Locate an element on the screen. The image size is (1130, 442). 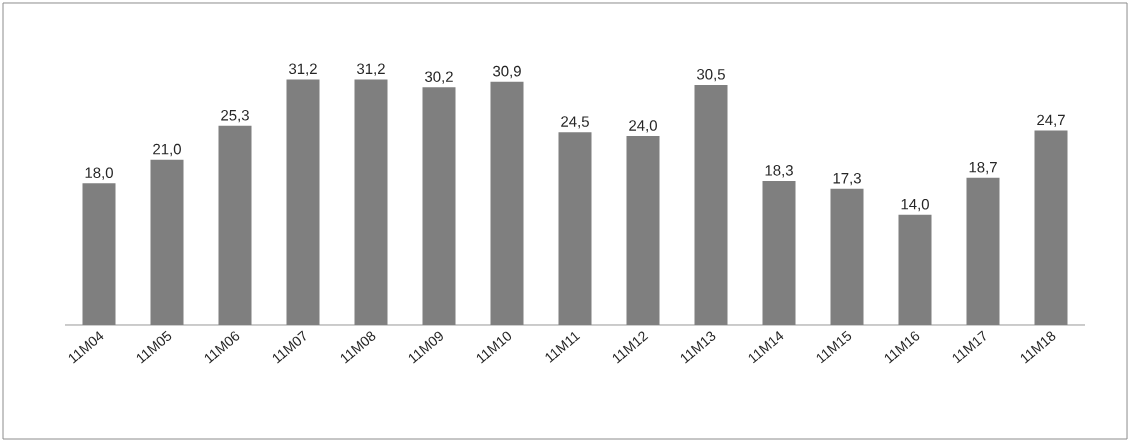
data-label: 30,5 is located at coordinates (711, 75).